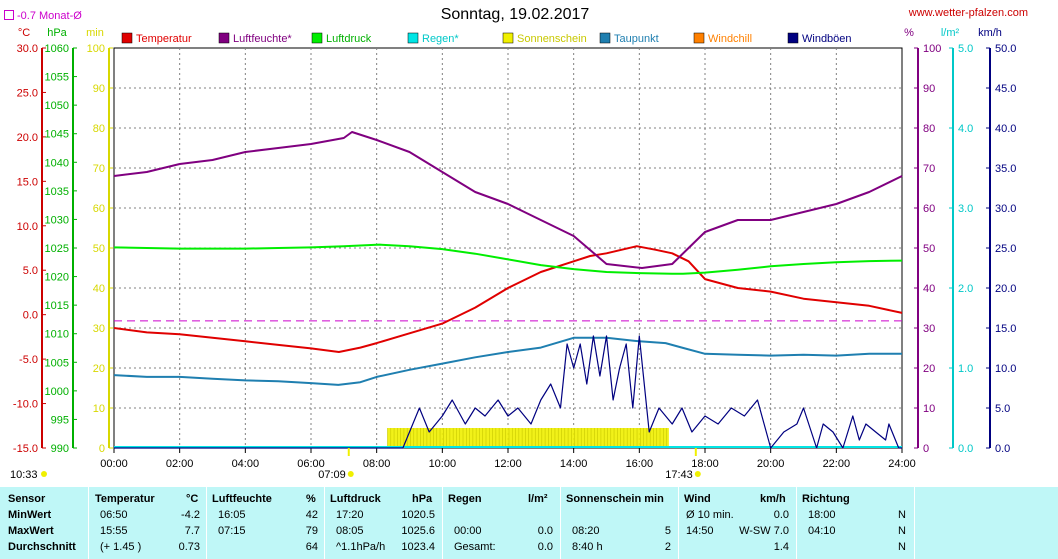 The image size is (1058, 559). Describe the element at coordinates (190, 515) in the screenshot. I see `stat-temp-val: -4.2` at that location.